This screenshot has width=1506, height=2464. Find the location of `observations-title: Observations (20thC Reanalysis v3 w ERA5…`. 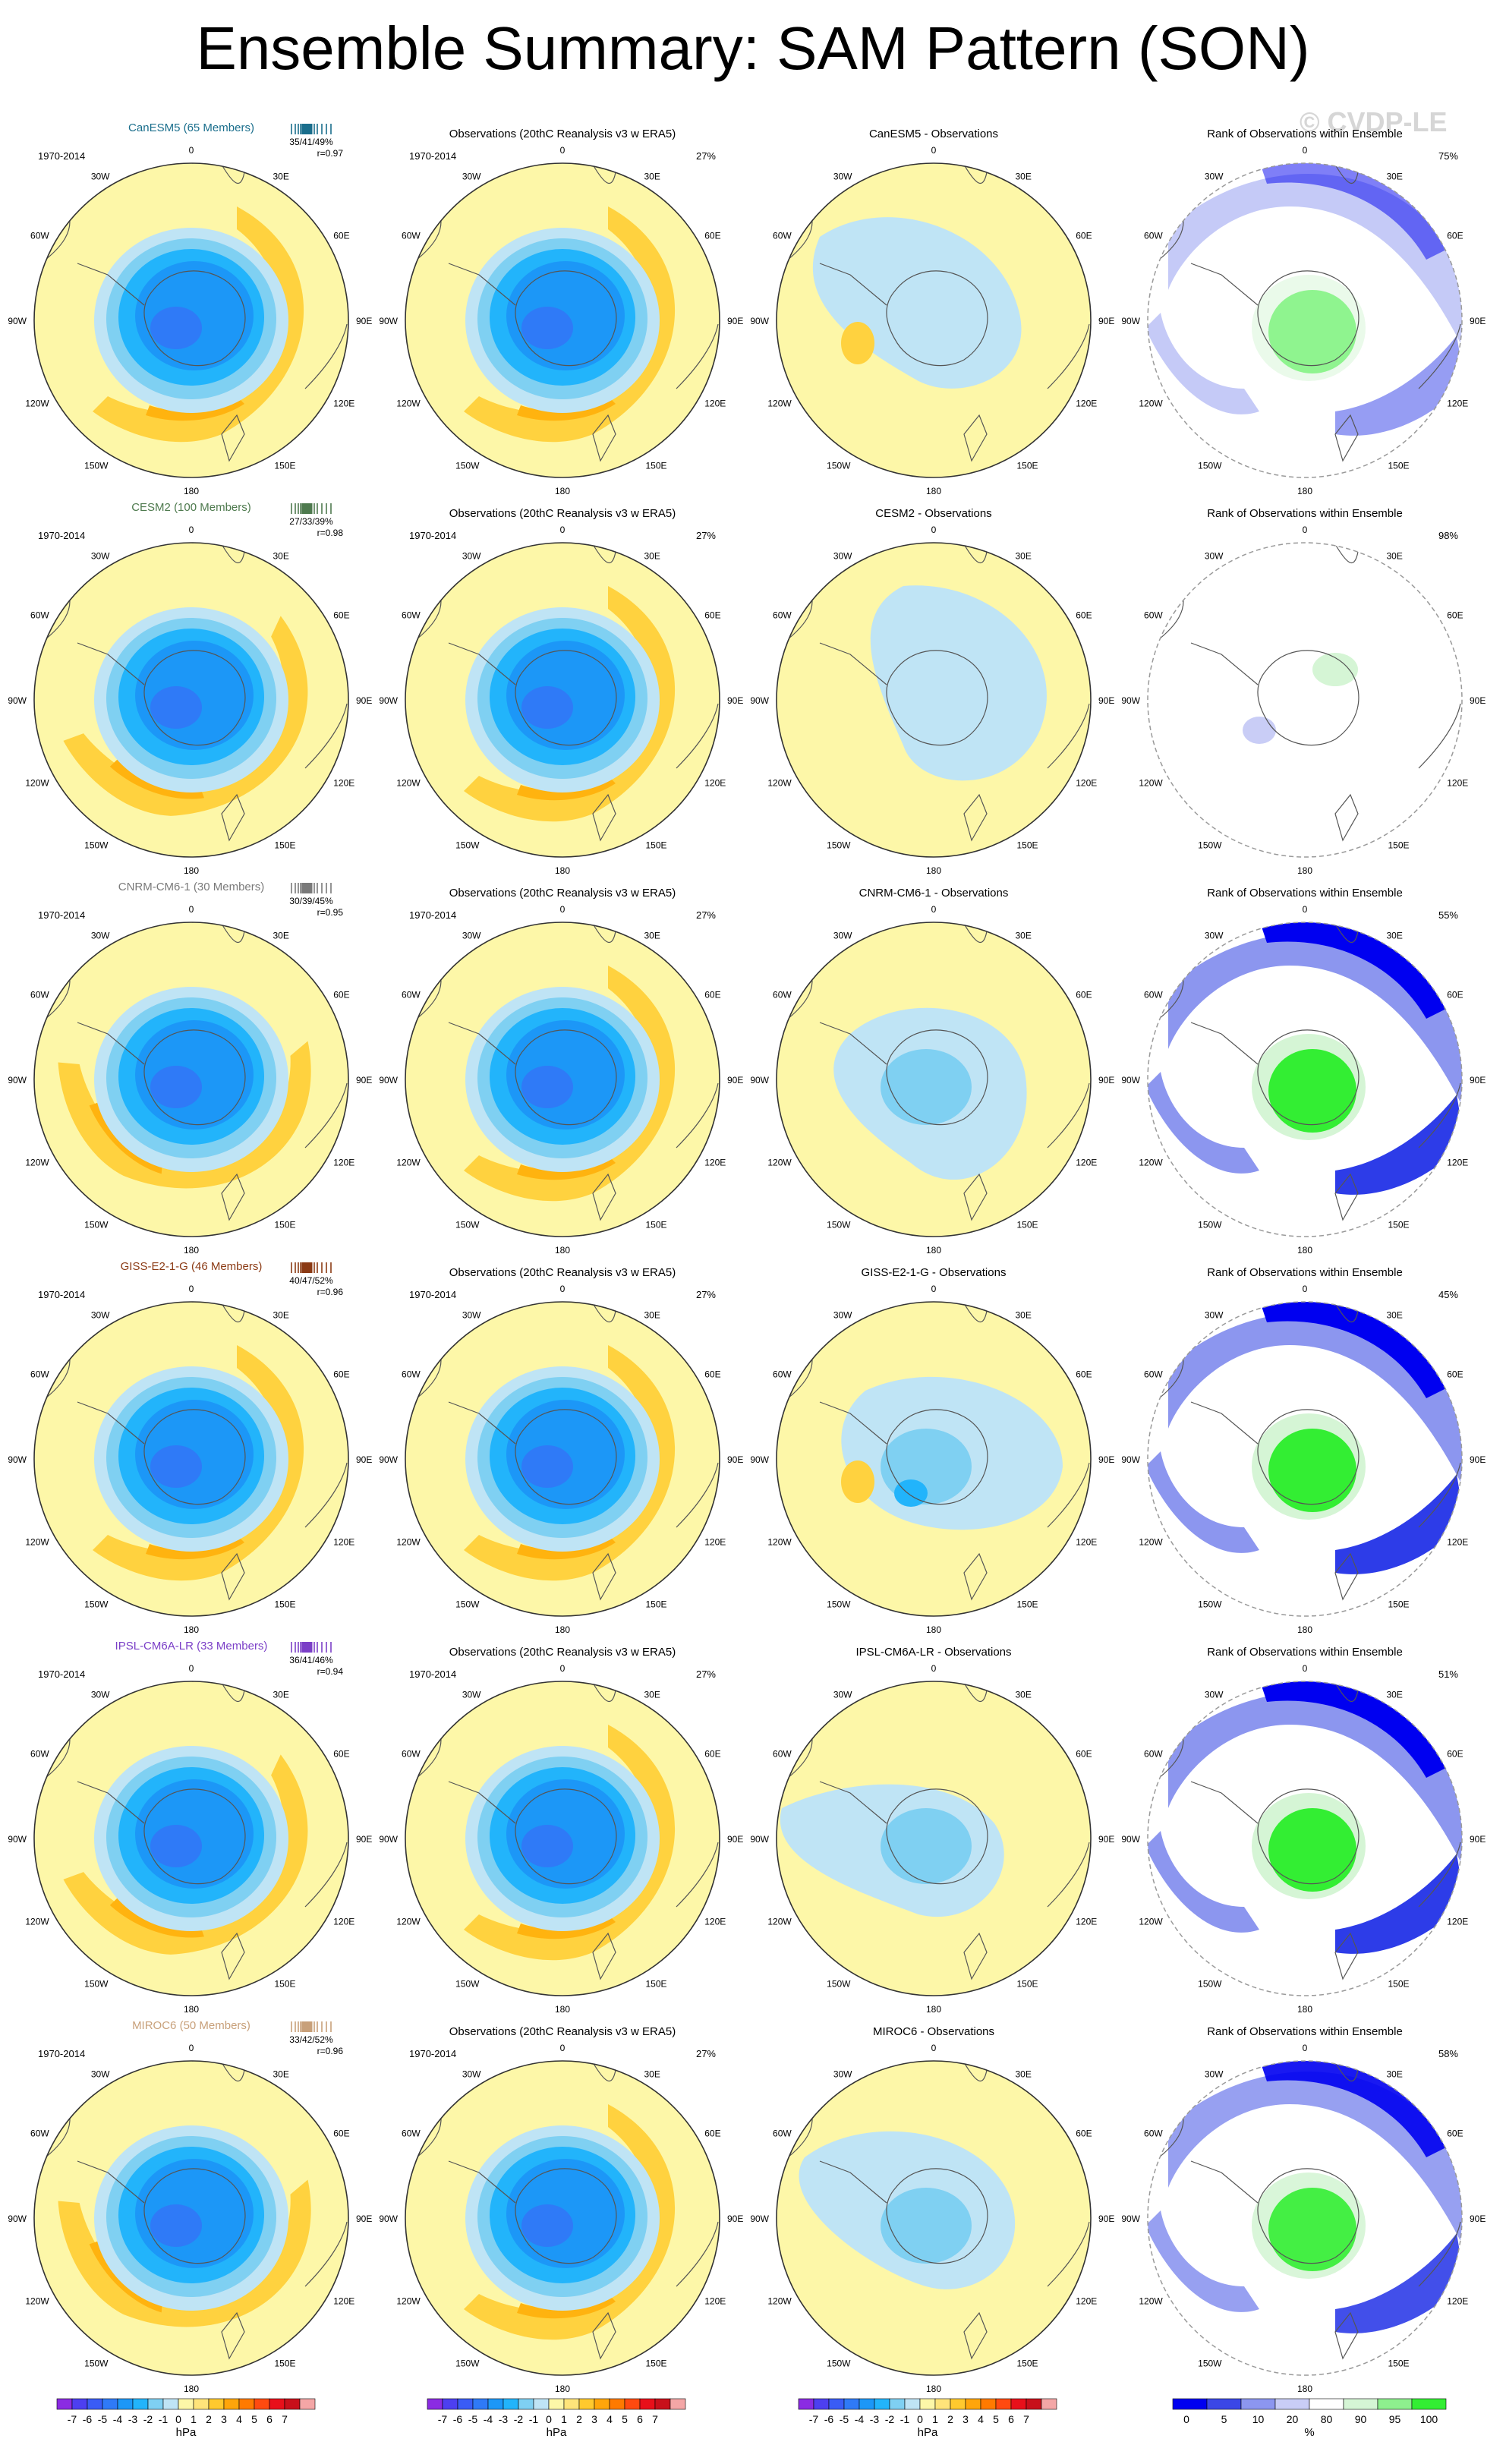

observations-title: Observations (20thC Reanalysis v3 w ERA5… is located at coordinates (562, 894).